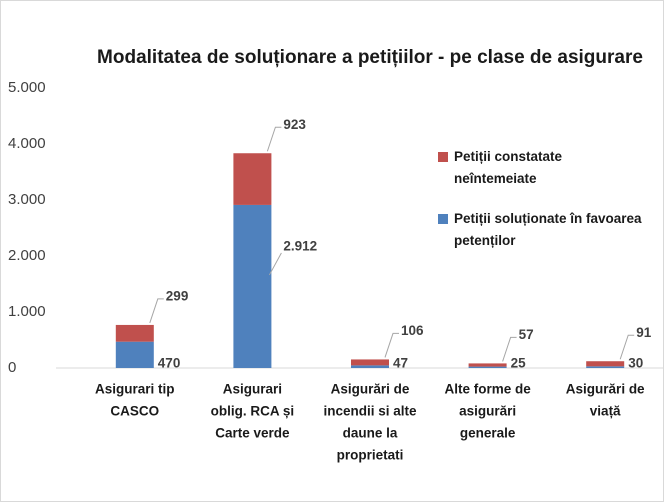  What do you see at coordinates (27, 87) in the screenshot?
I see `y-tick-label: 5.000` at bounding box center [27, 87].